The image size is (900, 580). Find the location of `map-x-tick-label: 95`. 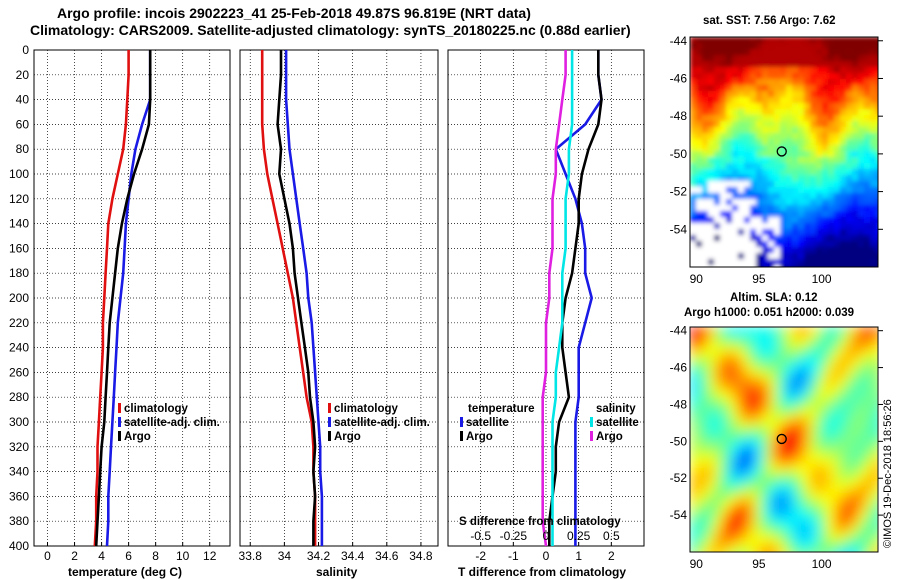

map-x-tick-label: 95 is located at coordinates (759, 279).